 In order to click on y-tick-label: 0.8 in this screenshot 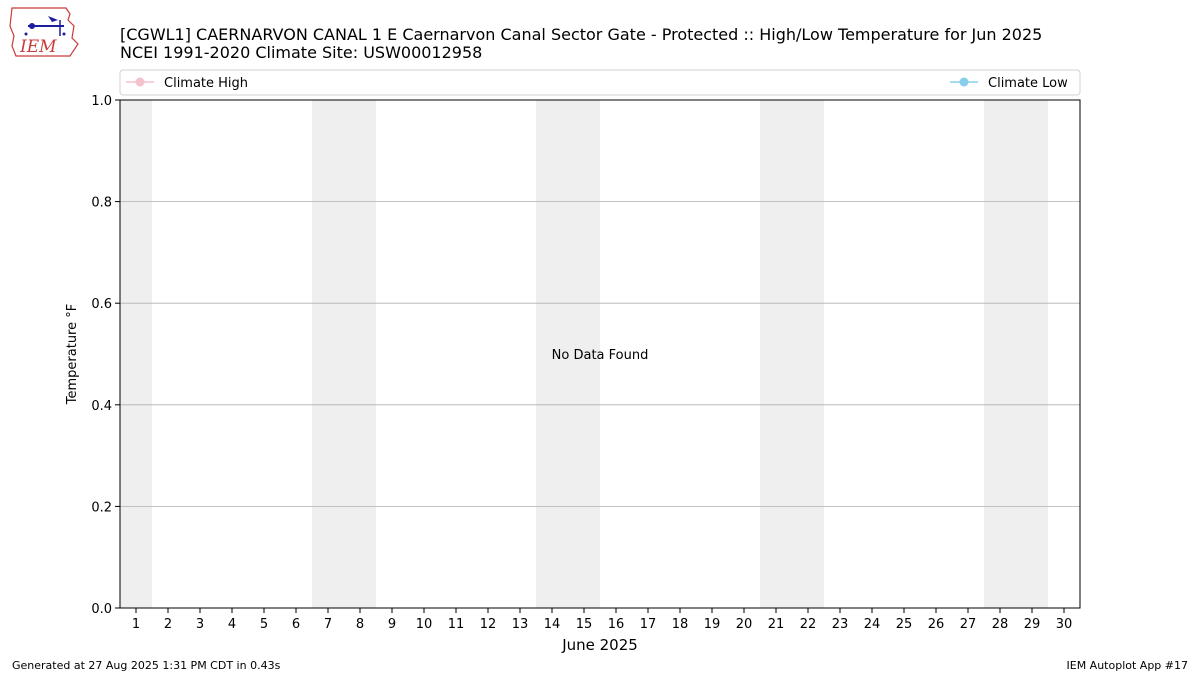, I will do `click(101, 203)`.